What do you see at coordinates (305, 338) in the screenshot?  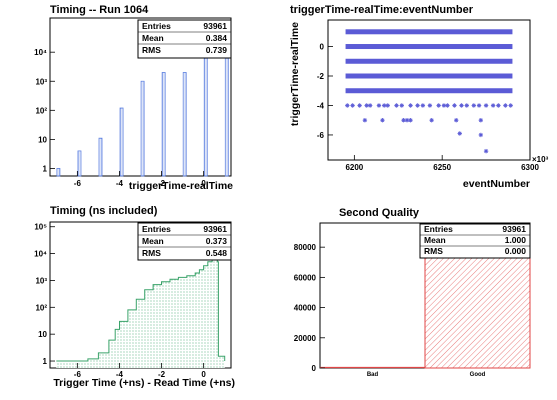 I see `p4-ytick-label-1: 20000` at bounding box center [305, 338].